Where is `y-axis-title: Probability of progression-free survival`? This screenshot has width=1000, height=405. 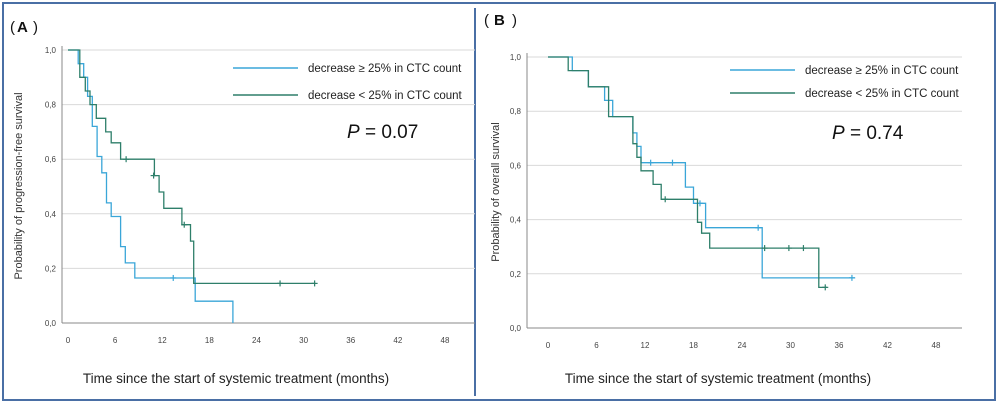
y-axis-title: Probability of progression-free survival is located at coordinates (19, 185).